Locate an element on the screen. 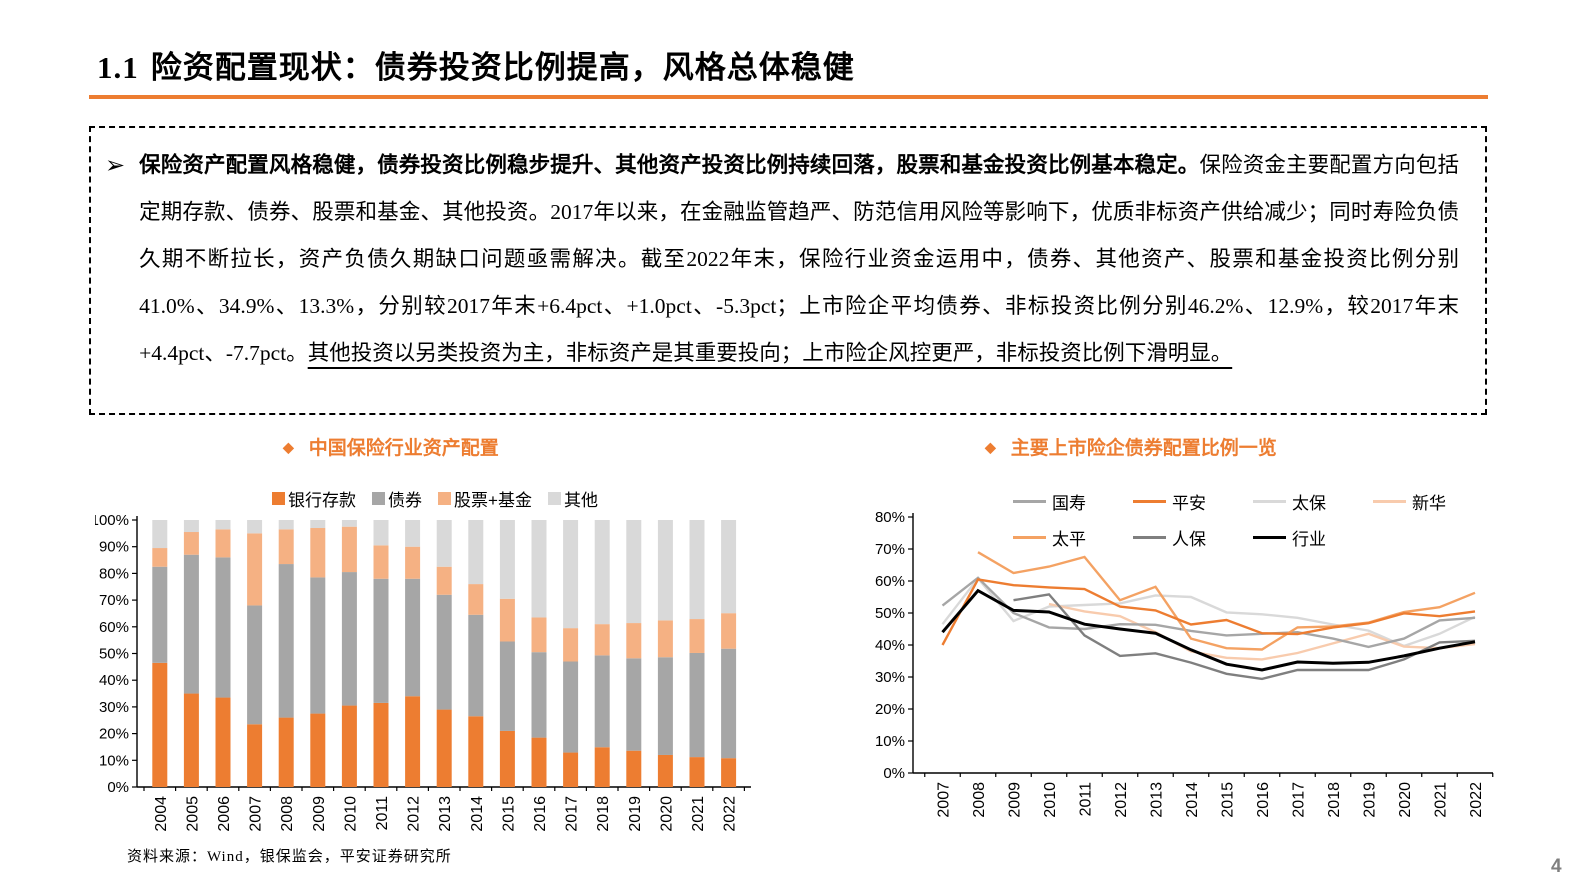 The image size is (1587, 892). legend-item: 新华 is located at coordinates (1433, 501).